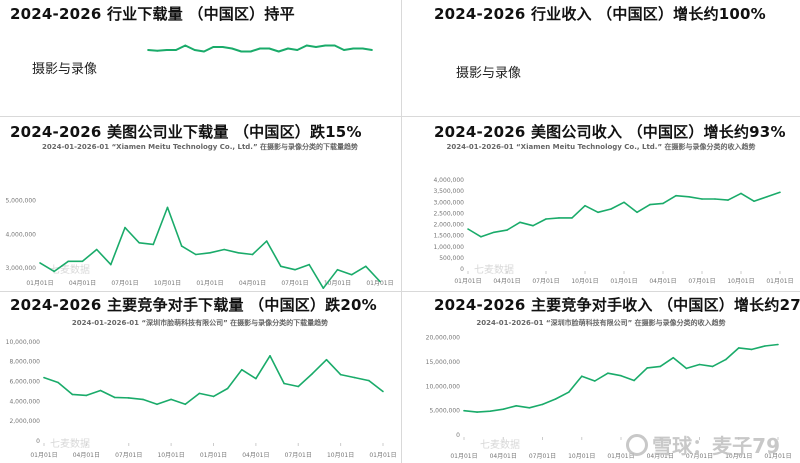 This screenshot has height=463, width=800. Describe the element at coordinates (448, 236) in the screenshot. I see `y-tick-label: 1,500,000` at that location.